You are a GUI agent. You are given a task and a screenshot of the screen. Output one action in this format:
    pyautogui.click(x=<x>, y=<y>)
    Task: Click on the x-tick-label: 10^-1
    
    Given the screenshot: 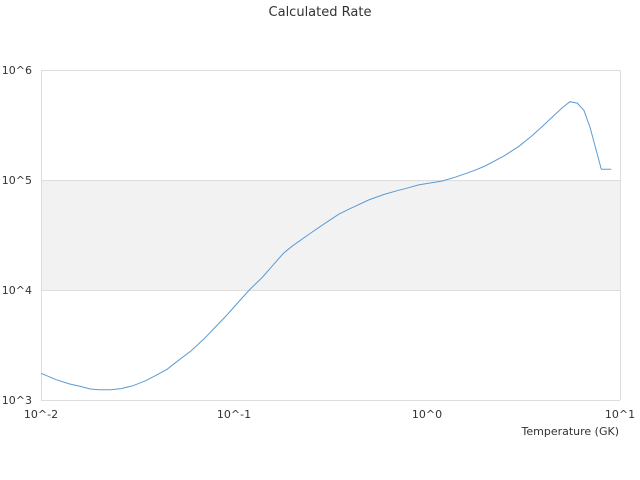 What is the action you would take?
    pyautogui.click(x=234, y=414)
    